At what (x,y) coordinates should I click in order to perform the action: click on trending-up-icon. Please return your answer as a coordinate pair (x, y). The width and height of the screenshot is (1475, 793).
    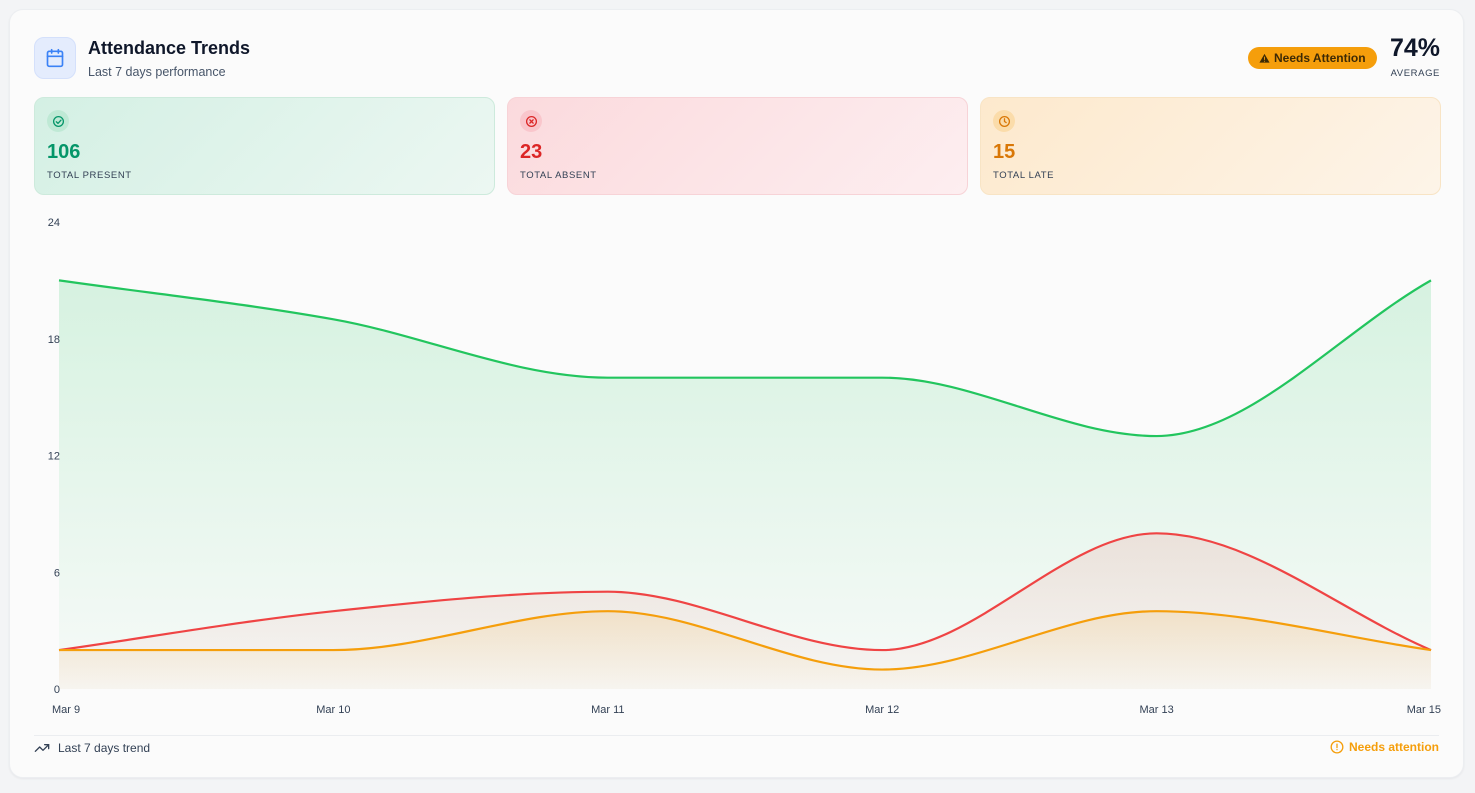
    Looking at the image, I should click on (42, 748).